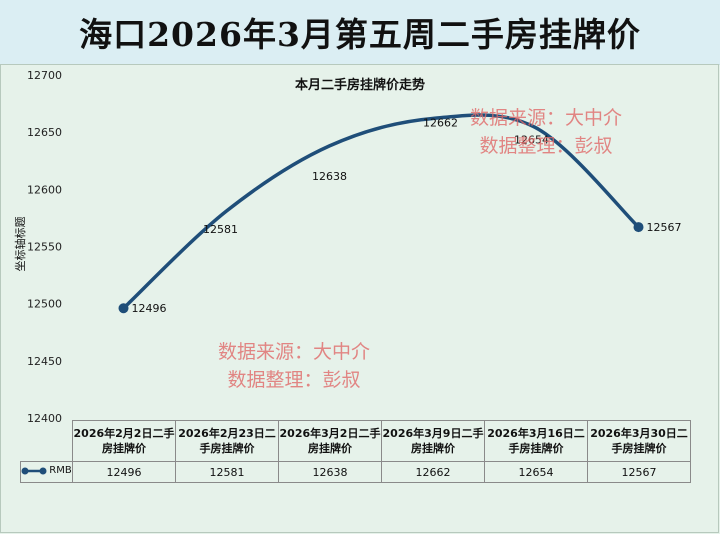  Describe the element at coordinates (124, 441) in the screenshot. I see `category-label: 2026年2月2日二手房挂牌价` at that location.